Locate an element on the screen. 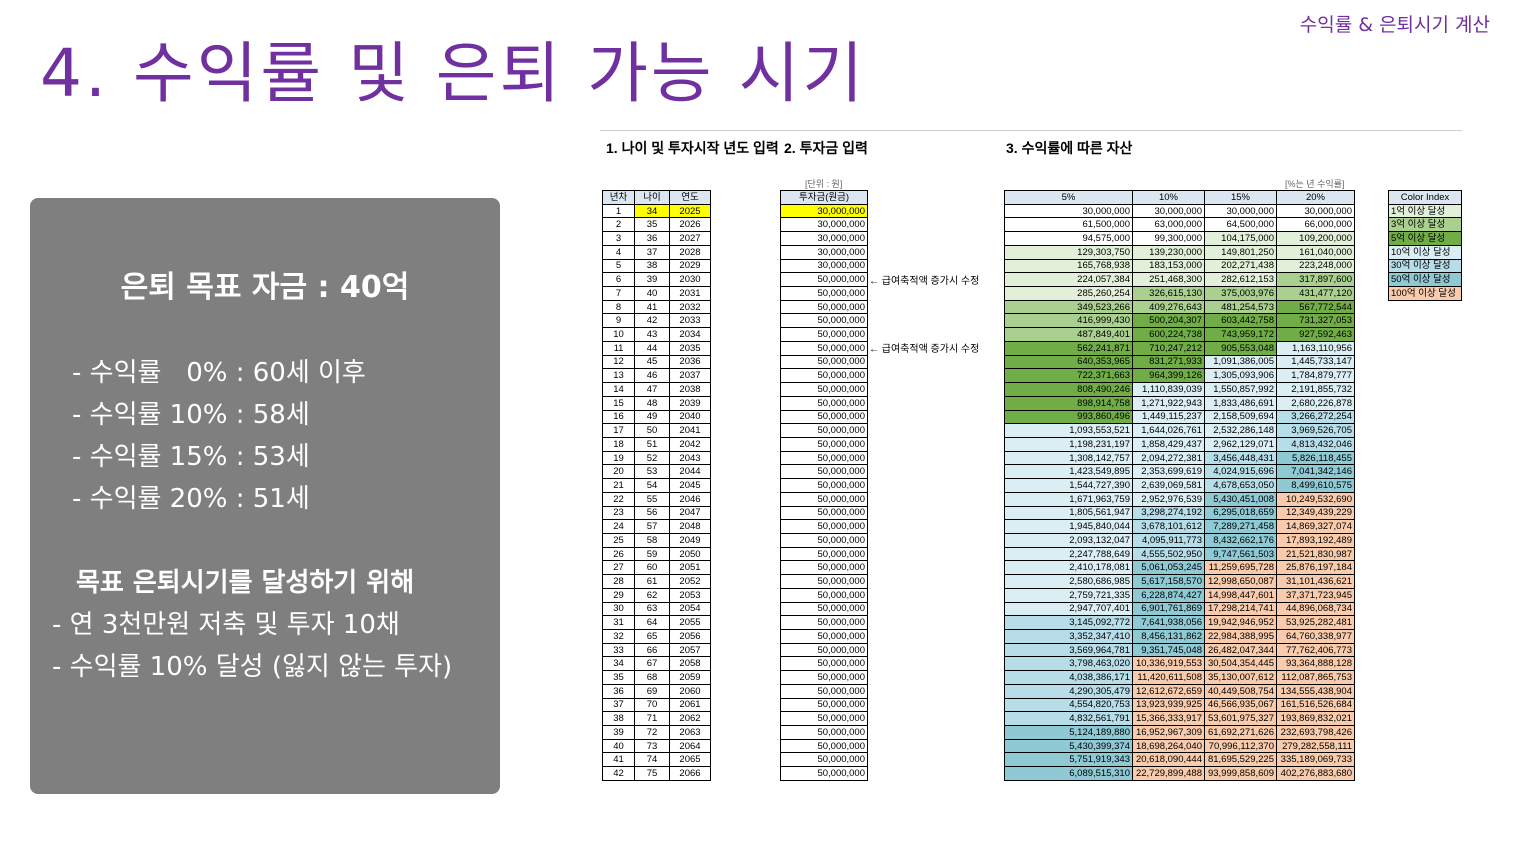 The image size is (1520, 855). table-cell: 2054 is located at coordinates (690, 609).